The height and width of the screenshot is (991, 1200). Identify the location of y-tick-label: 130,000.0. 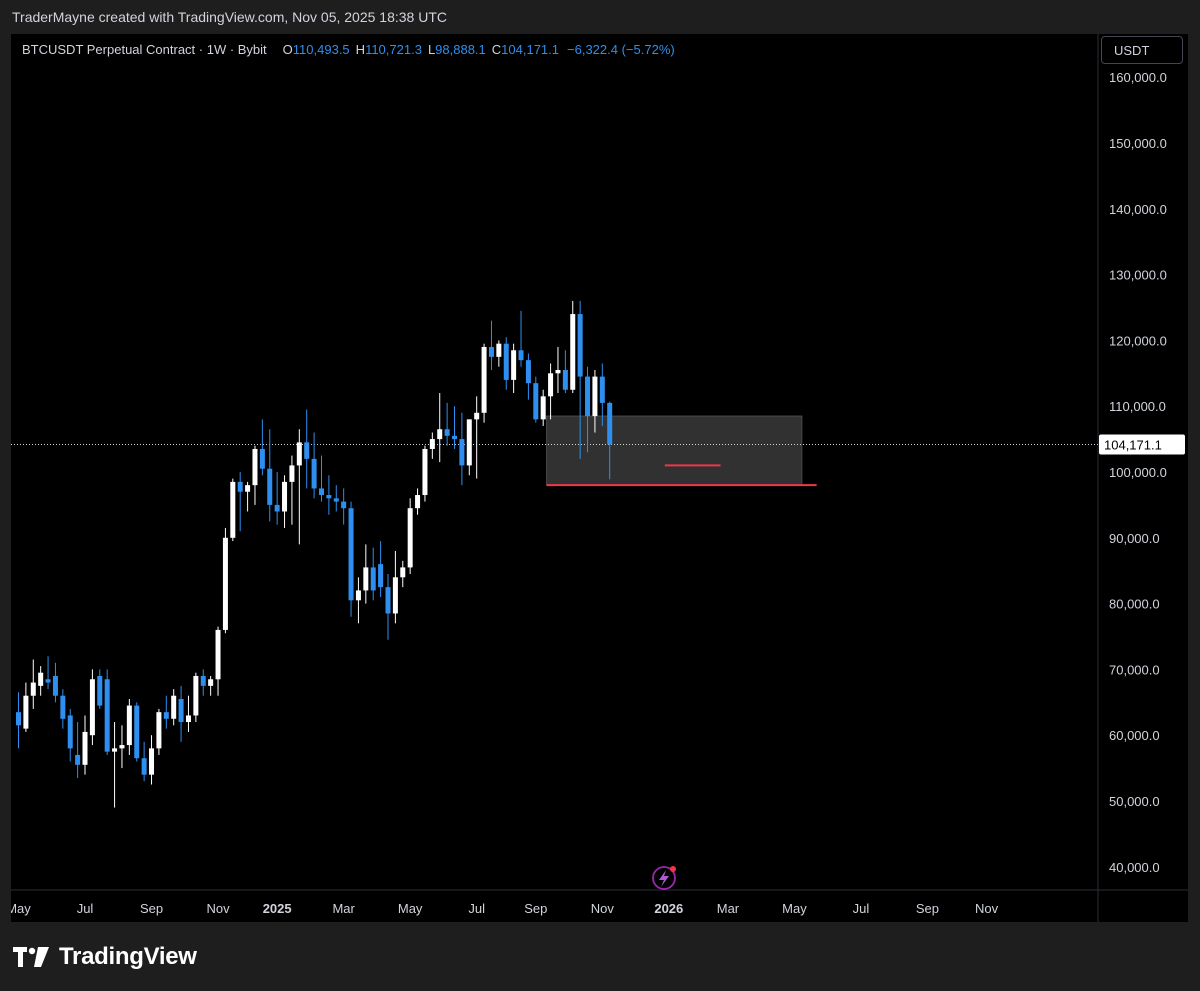
(1138, 275).